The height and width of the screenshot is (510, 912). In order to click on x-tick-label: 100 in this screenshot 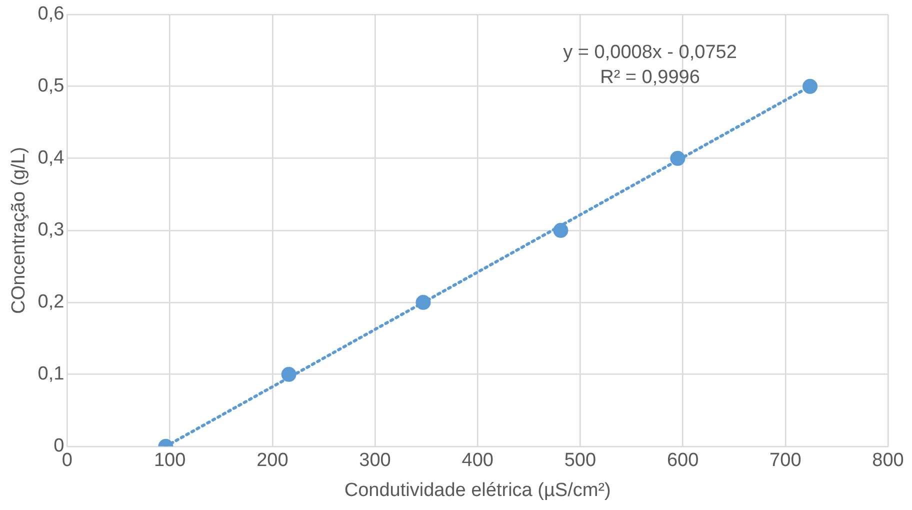, I will do `click(170, 461)`.